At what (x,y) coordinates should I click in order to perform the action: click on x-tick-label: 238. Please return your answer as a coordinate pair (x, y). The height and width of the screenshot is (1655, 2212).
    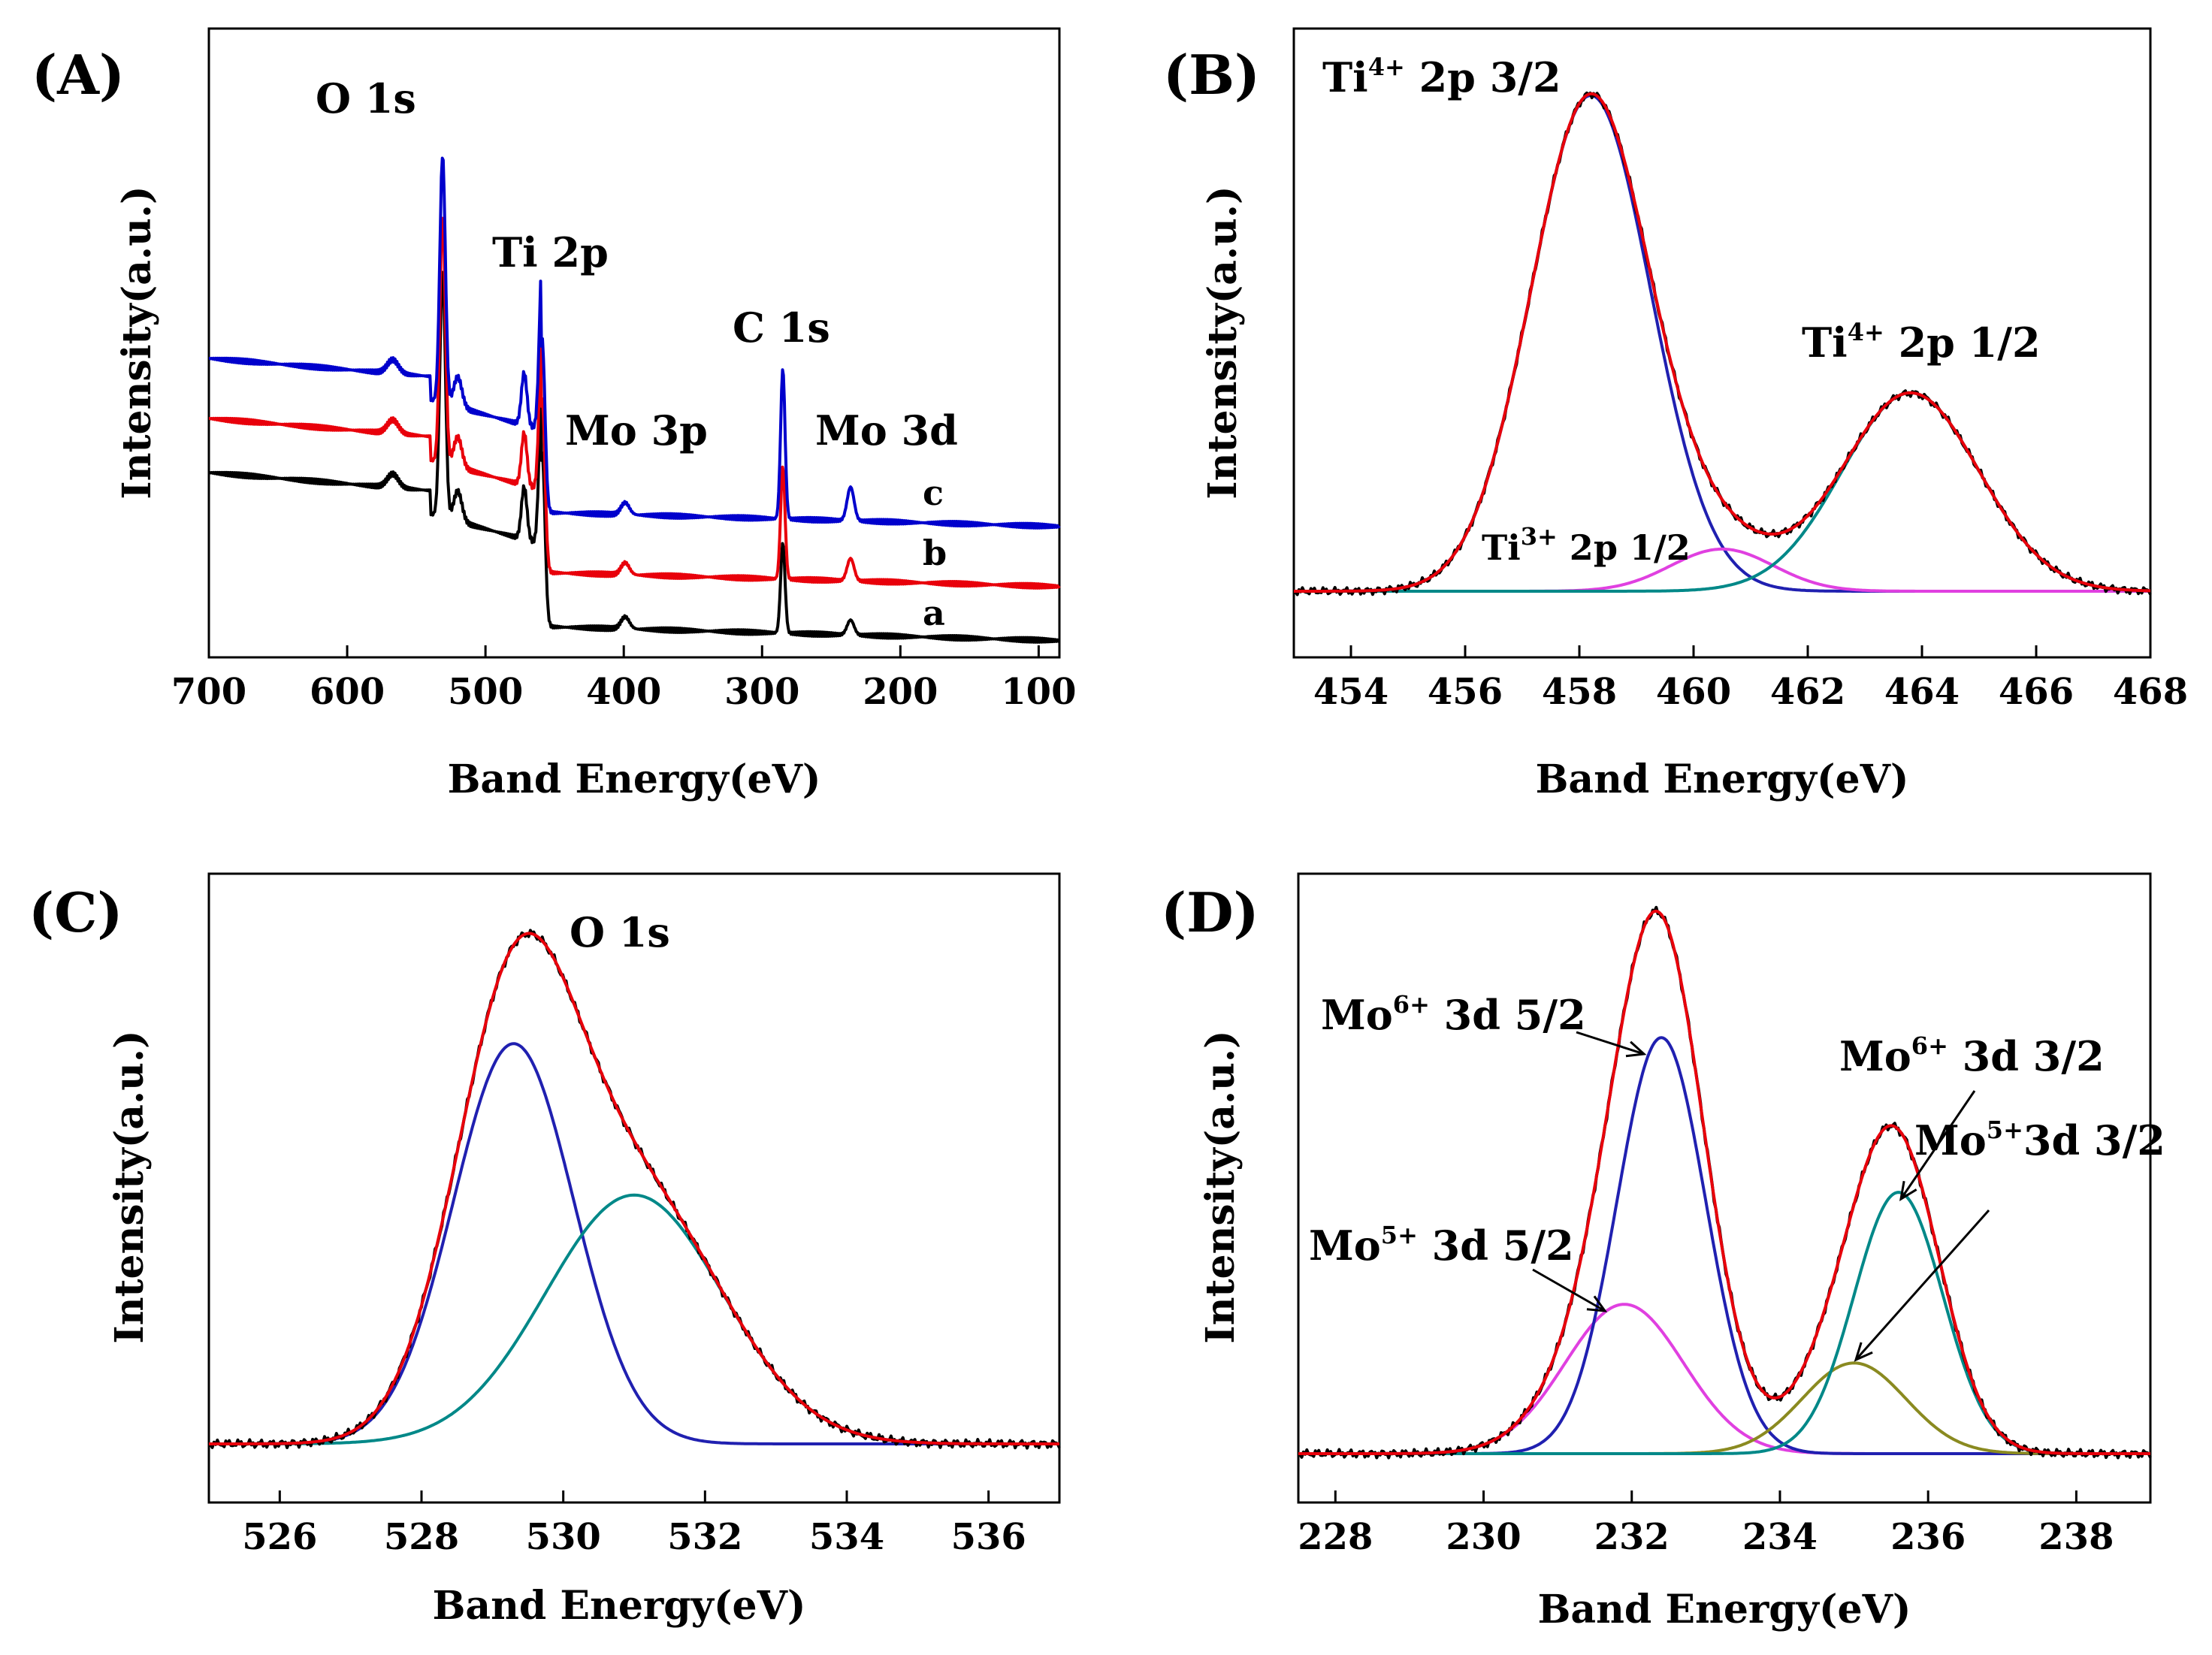
    Looking at the image, I should click on (2076, 1537).